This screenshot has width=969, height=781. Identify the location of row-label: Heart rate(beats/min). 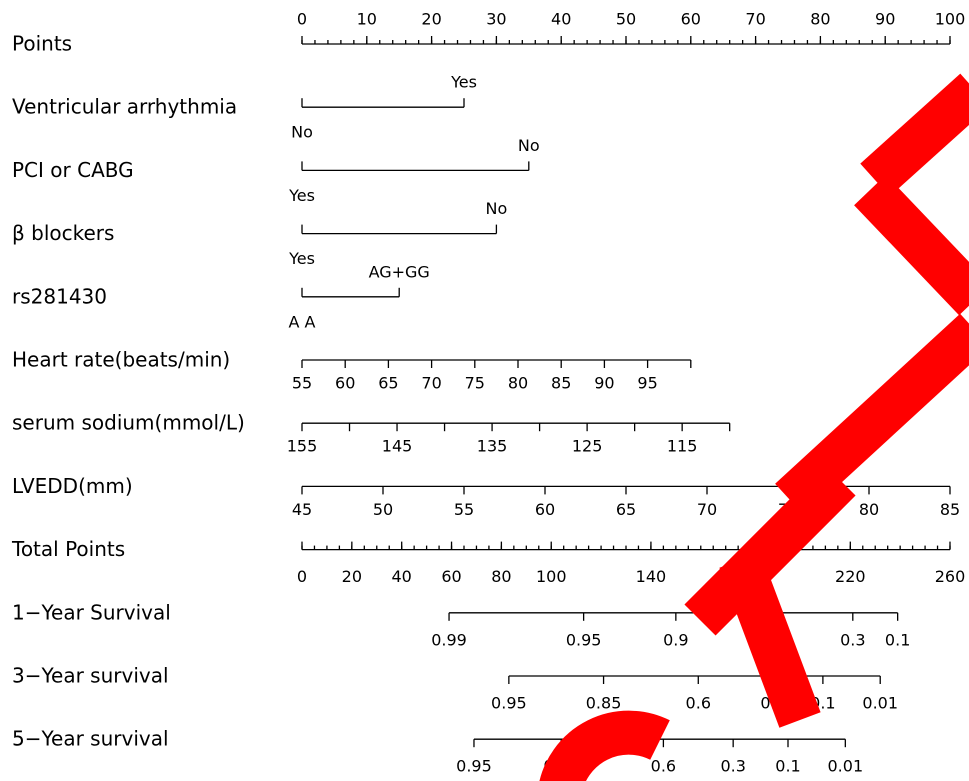
(121, 360).